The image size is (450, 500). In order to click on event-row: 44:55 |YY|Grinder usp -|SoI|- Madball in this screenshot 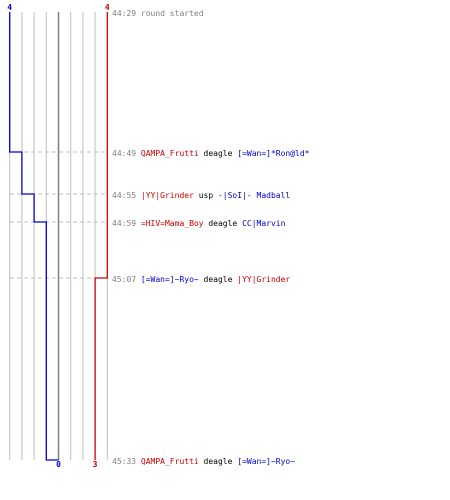, I will do `click(201, 195)`.